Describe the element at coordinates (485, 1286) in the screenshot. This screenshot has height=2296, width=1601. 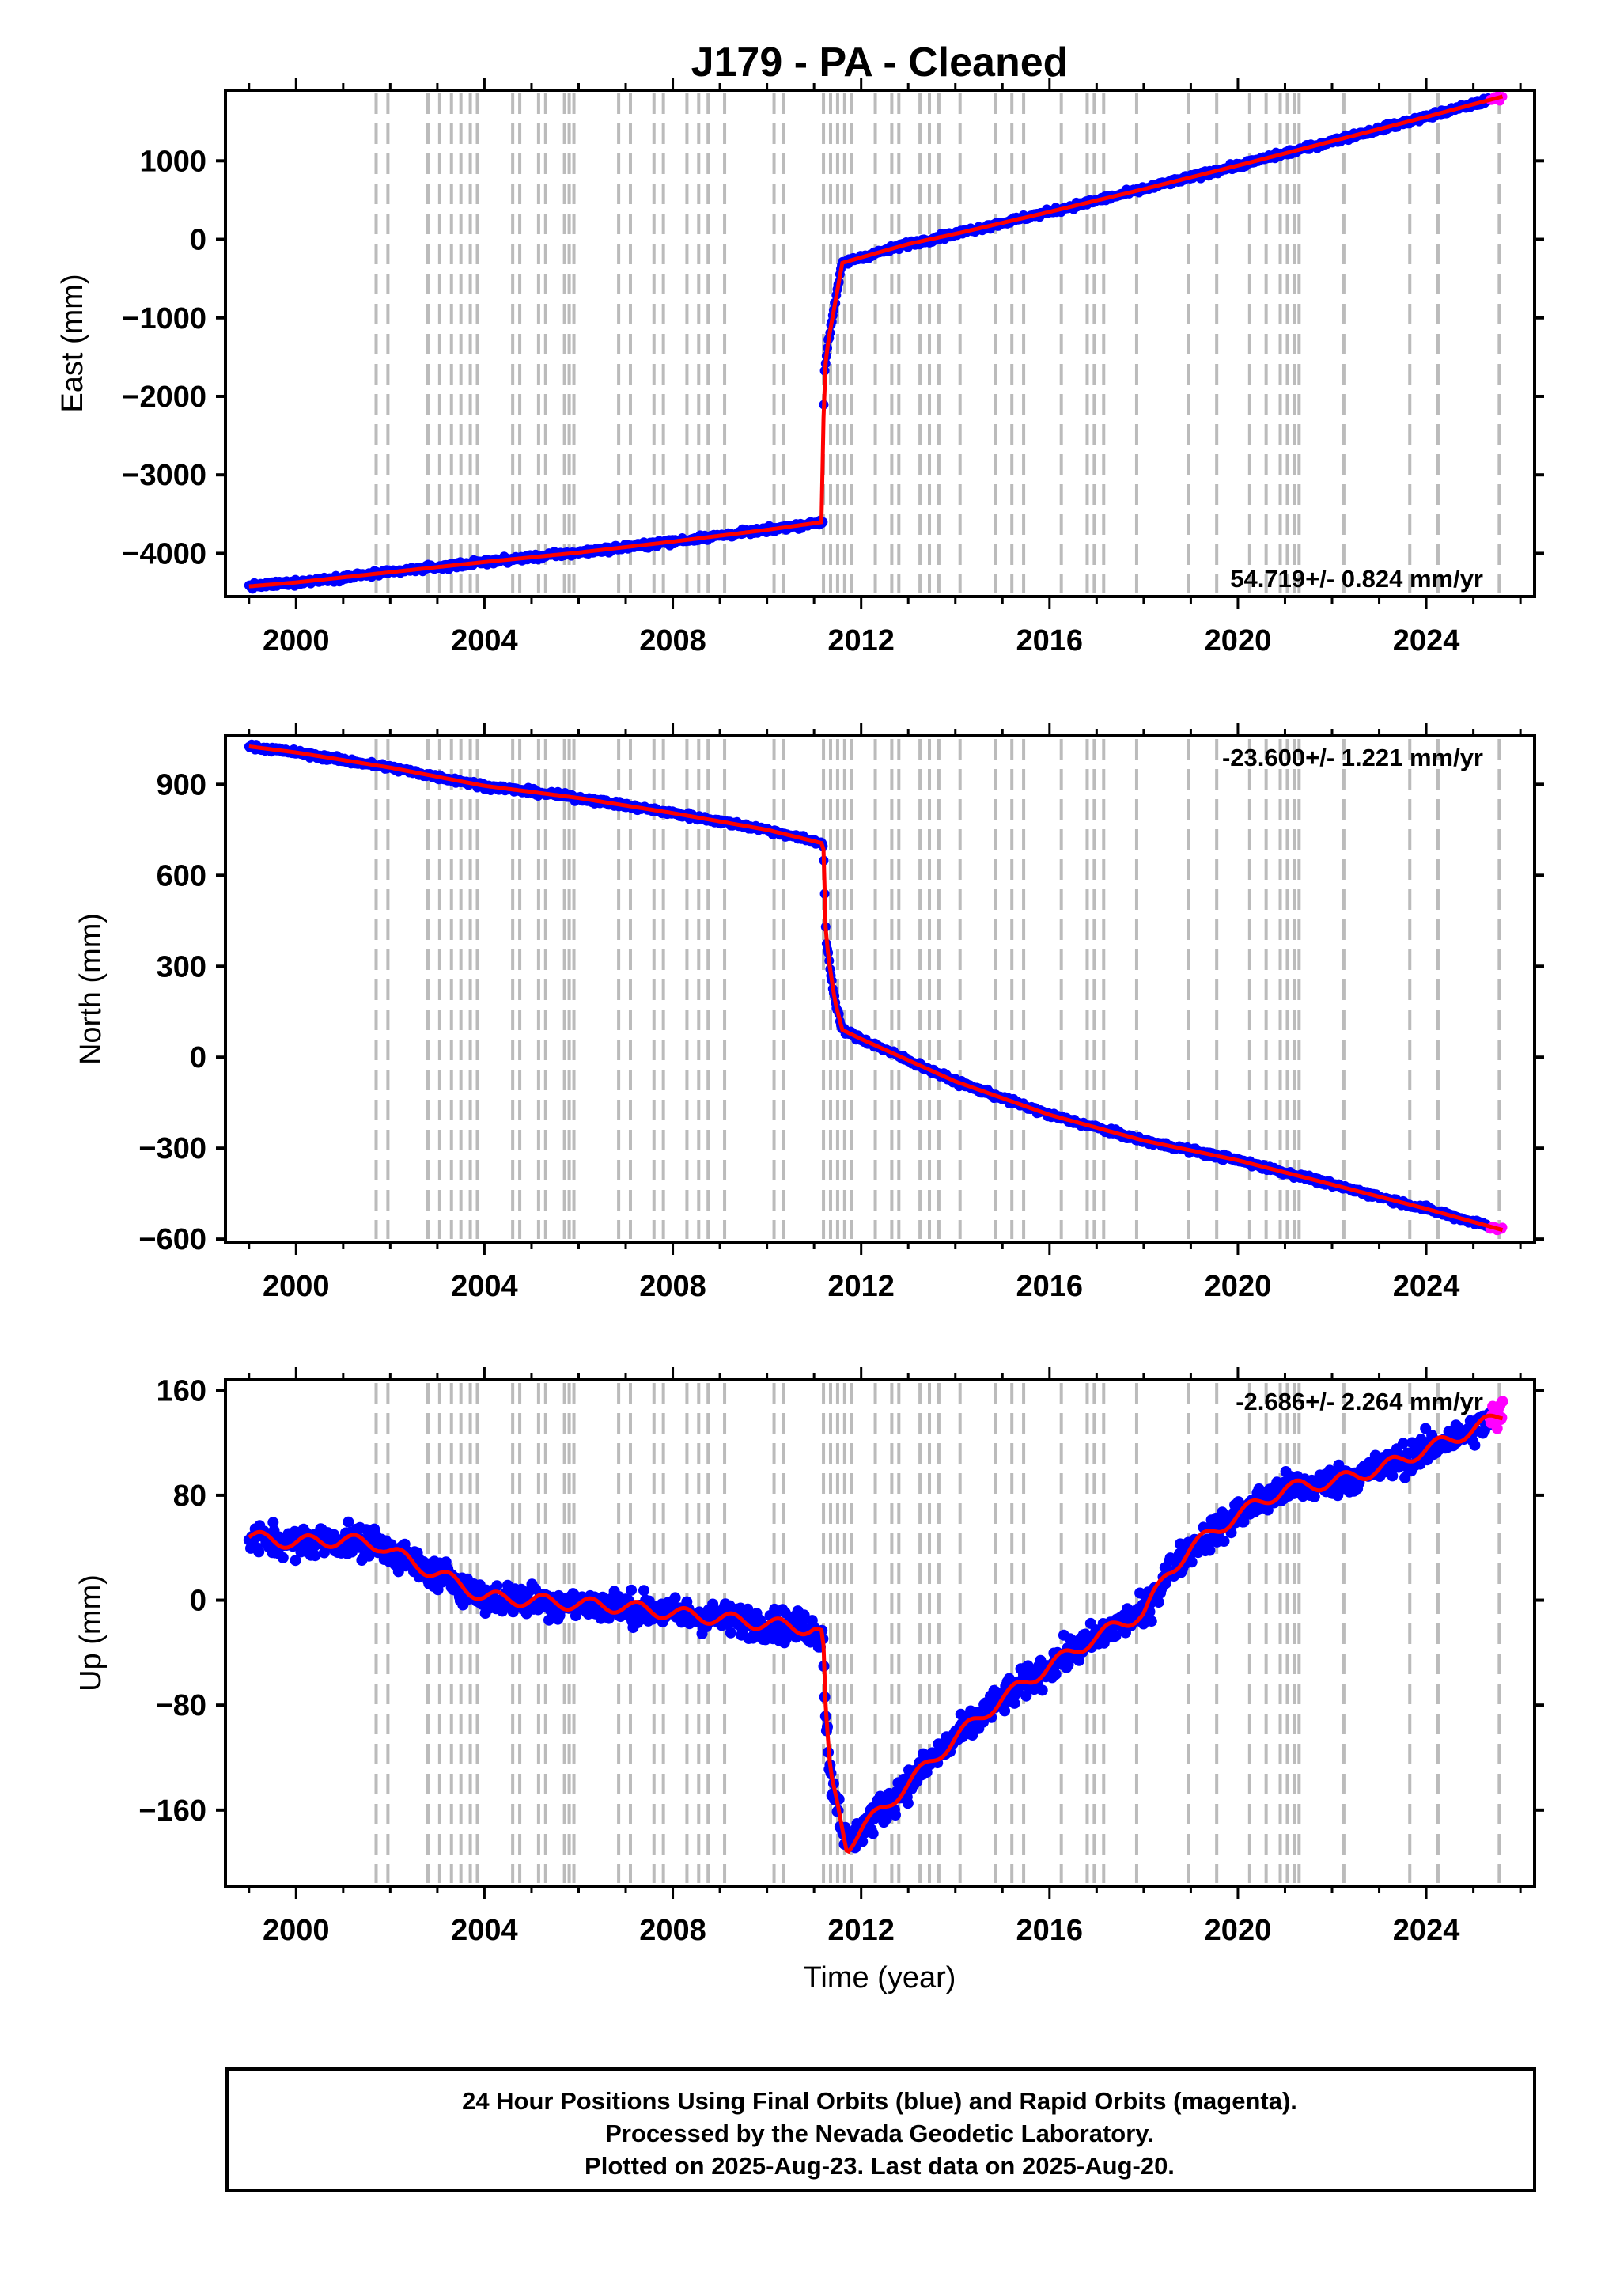
I see `north-x-tick-label: 2004` at that location.